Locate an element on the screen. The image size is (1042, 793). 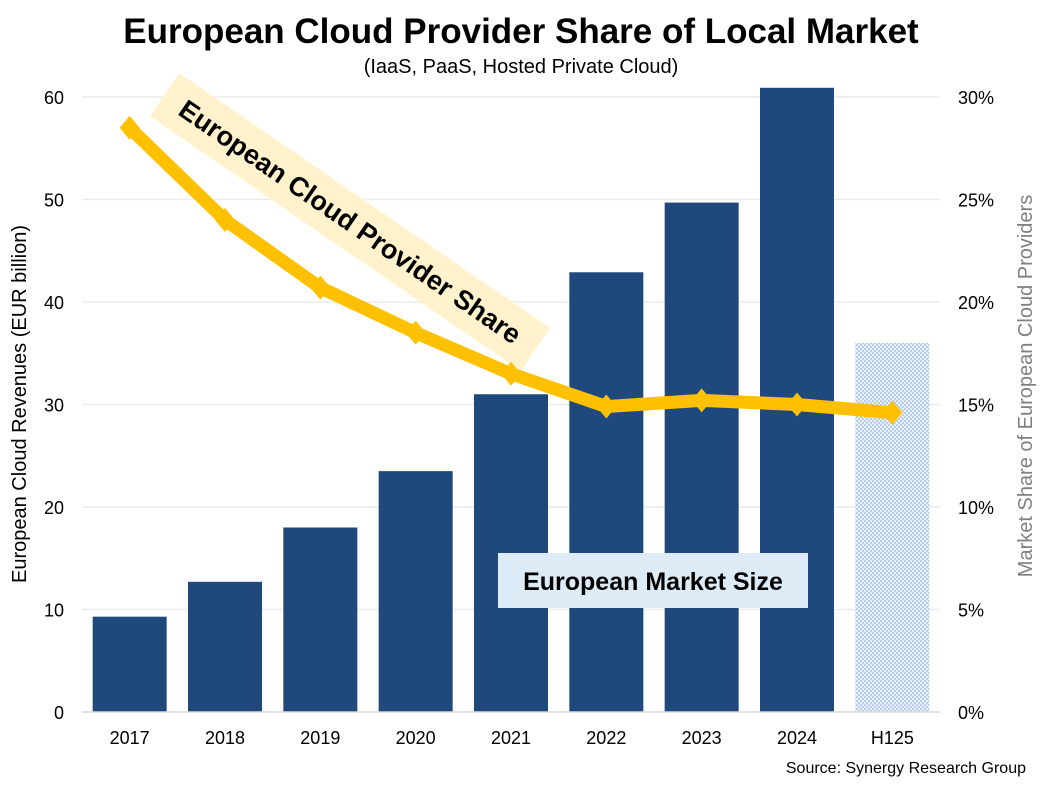
market-size-annotation-text: European Market Size is located at coordinates (653, 582).